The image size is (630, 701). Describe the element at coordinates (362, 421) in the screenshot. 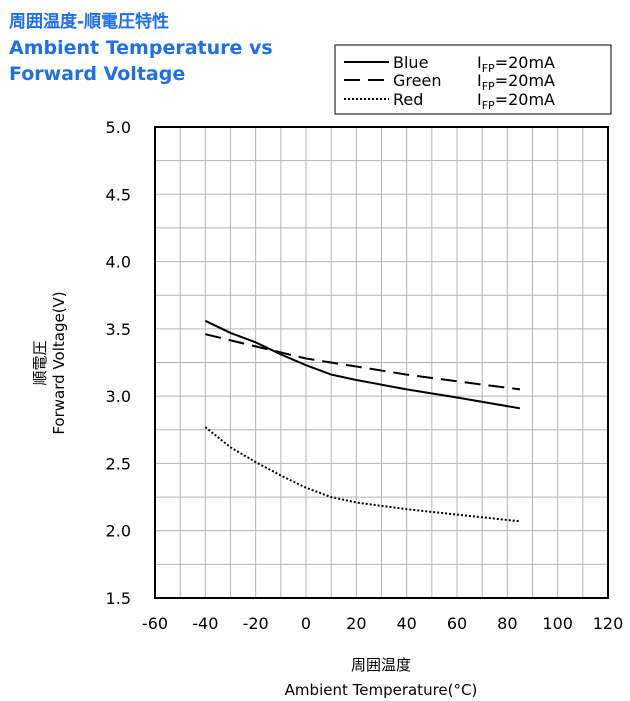

I see `data-series` at that location.